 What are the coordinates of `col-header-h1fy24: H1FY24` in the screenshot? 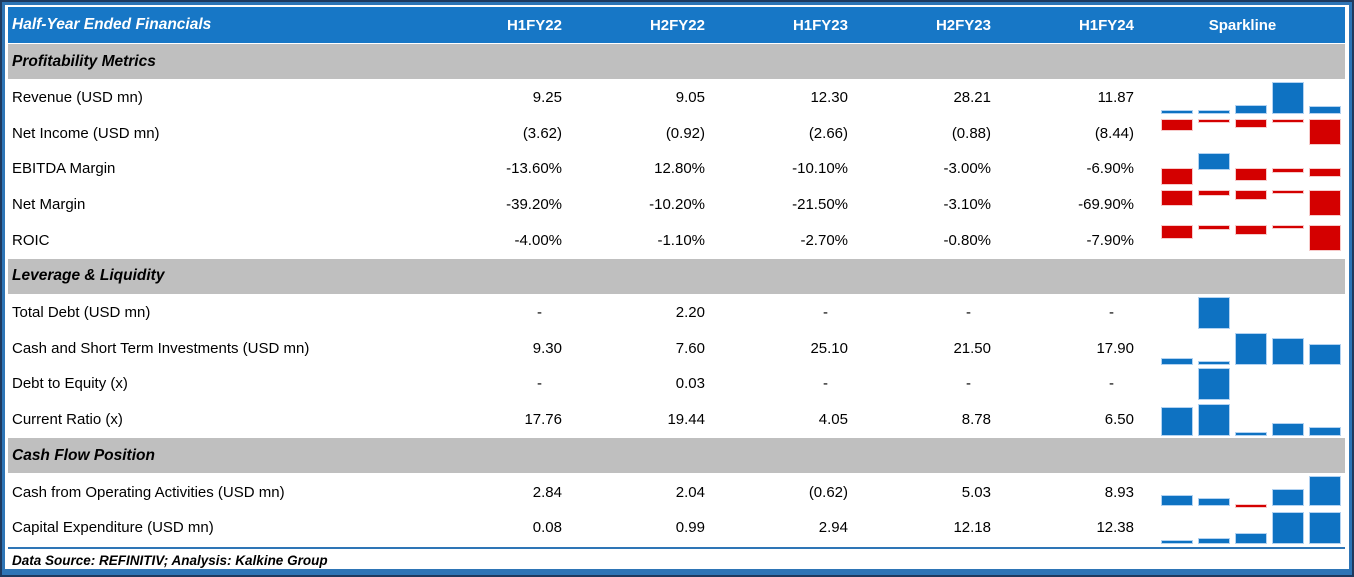 It's located at (1106, 25).